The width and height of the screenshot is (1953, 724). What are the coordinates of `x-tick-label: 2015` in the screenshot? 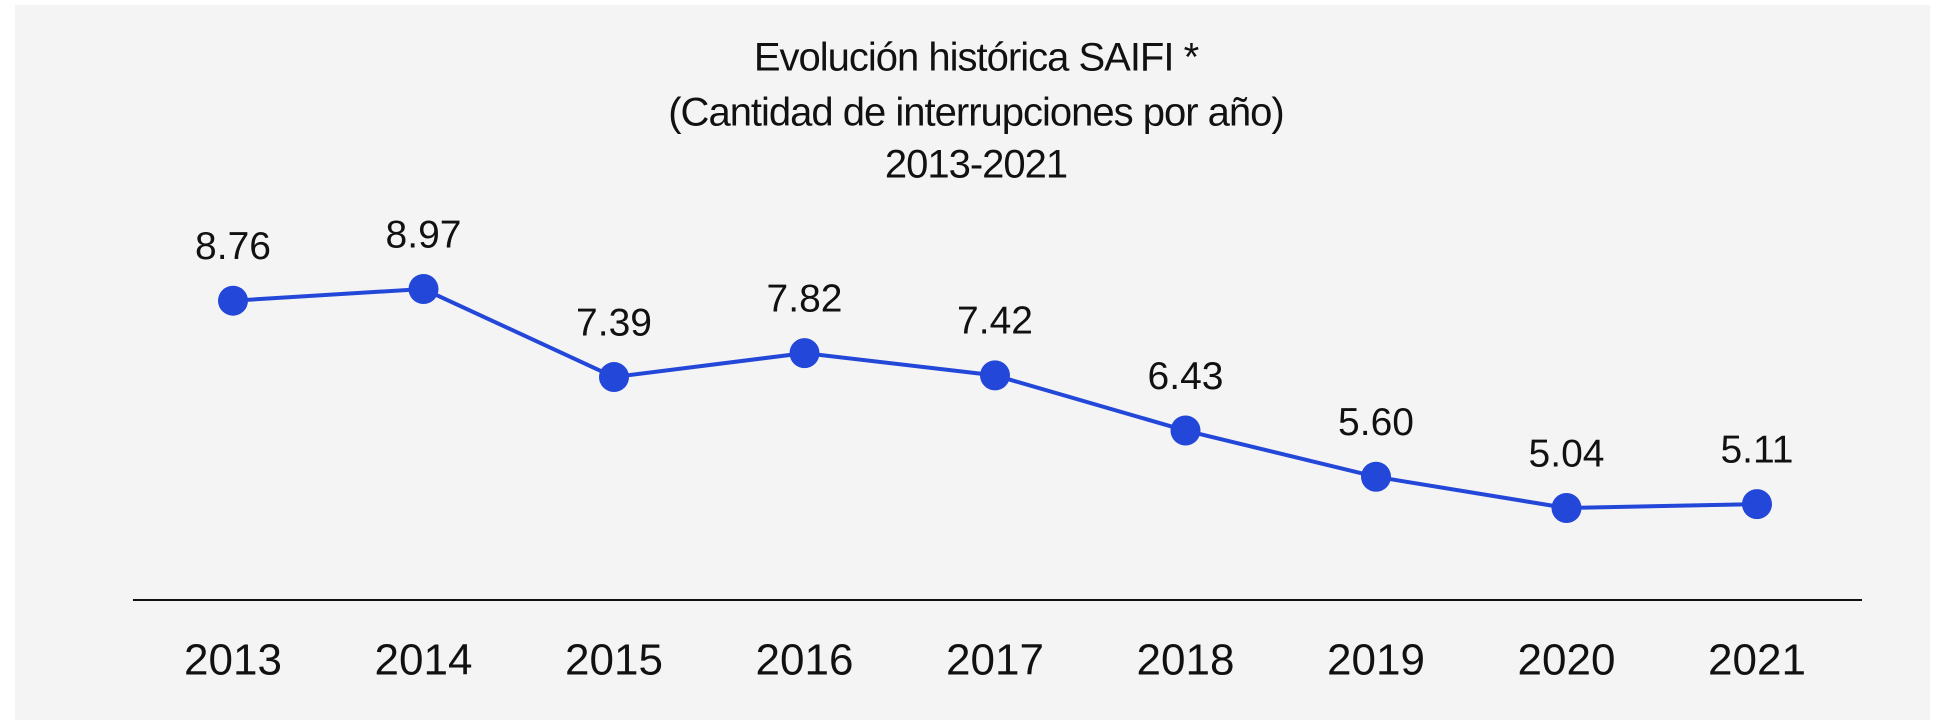 It's located at (614, 660).